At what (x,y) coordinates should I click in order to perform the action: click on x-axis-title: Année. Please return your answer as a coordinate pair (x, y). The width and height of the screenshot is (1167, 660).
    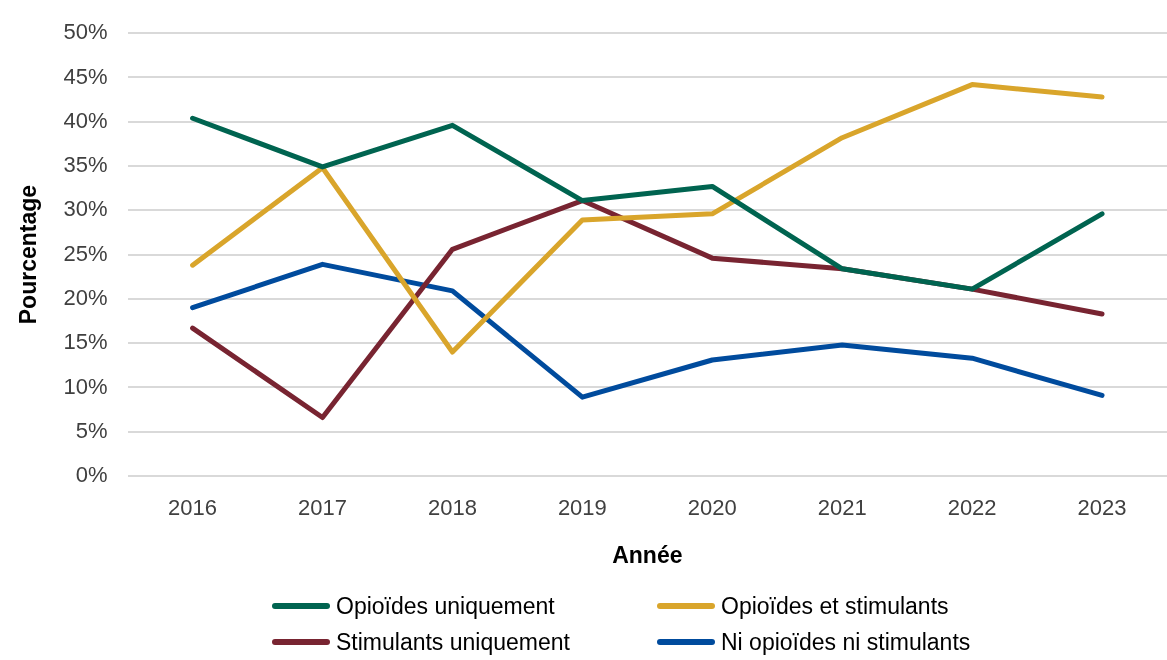
    Looking at the image, I should click on (647, 554).